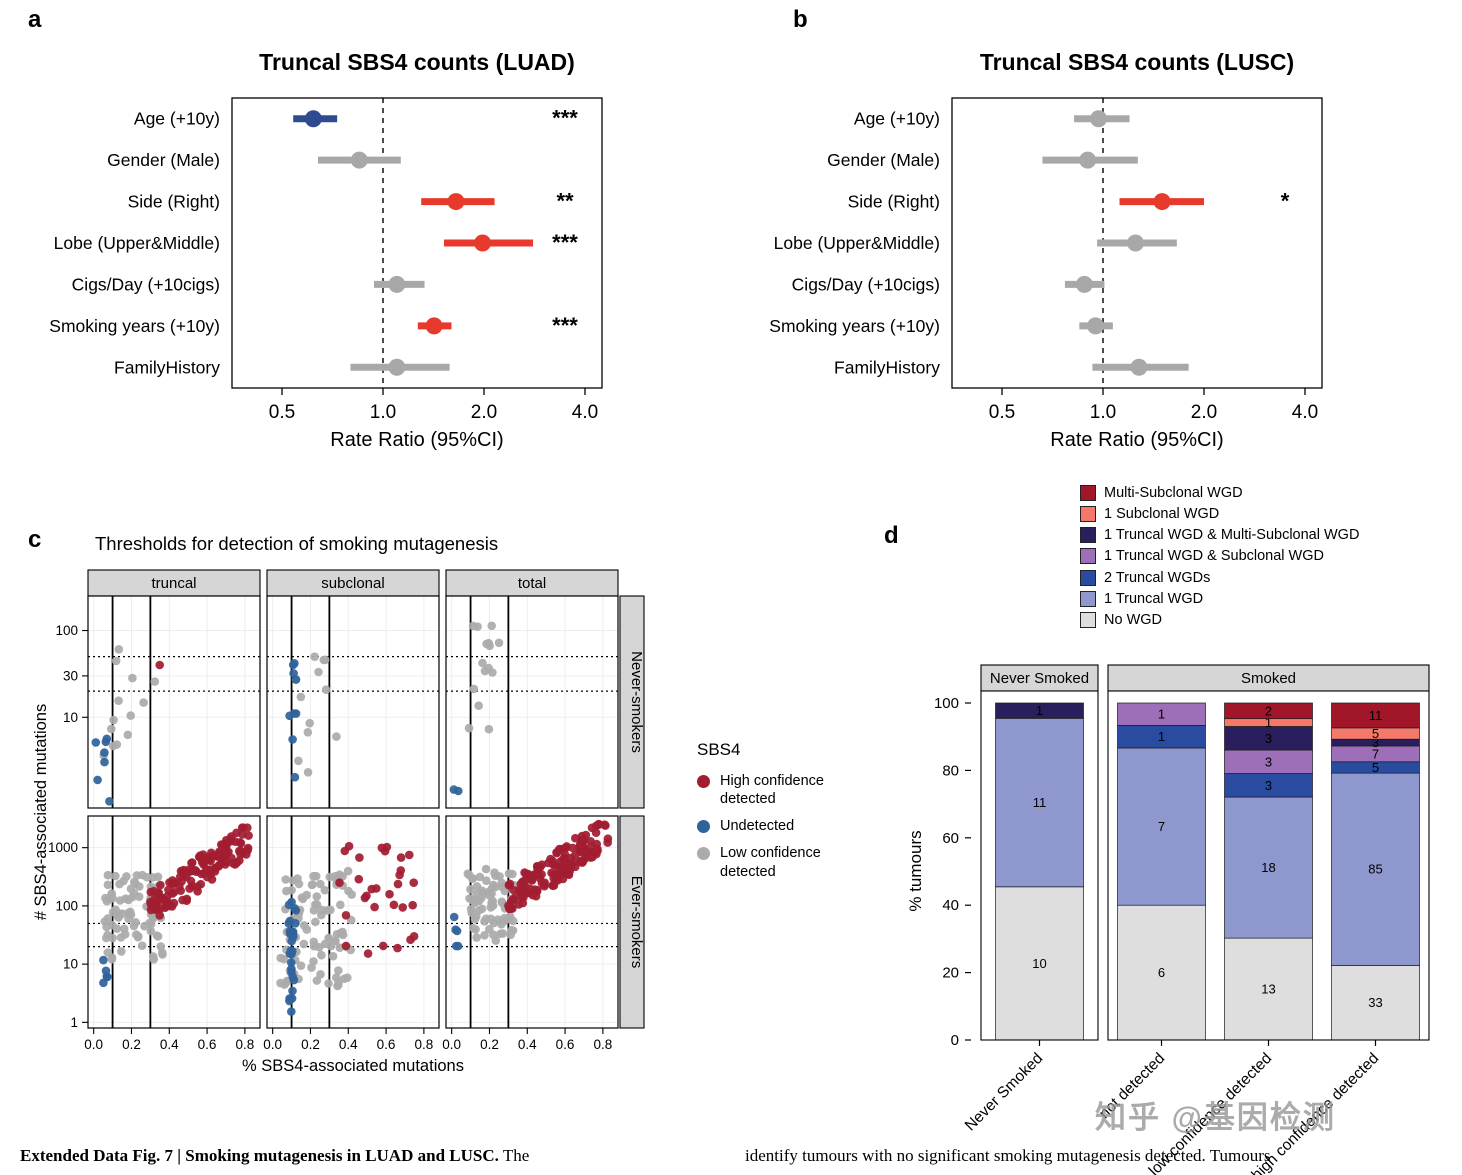 The width and height of the screenshot is (1462, 1175). What do you see at coordinates (703, 854) in the screenshot?
I see `low-dot-icon` at bounding box center [703, 854].